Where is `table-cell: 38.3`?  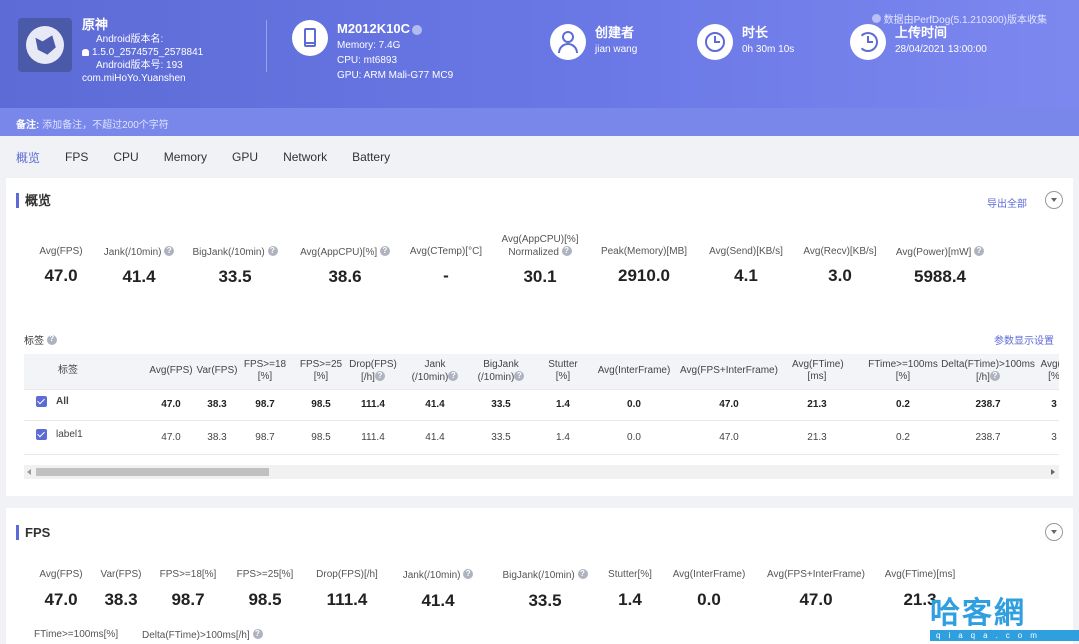
table-cell: 38.3 is located at coordinates (217, 437).